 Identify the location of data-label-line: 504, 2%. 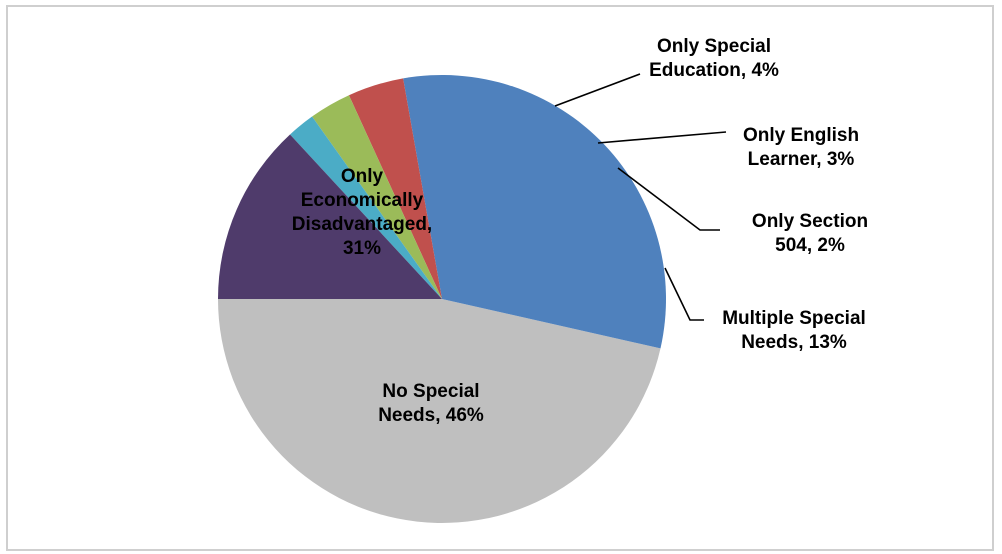
(810, 245).